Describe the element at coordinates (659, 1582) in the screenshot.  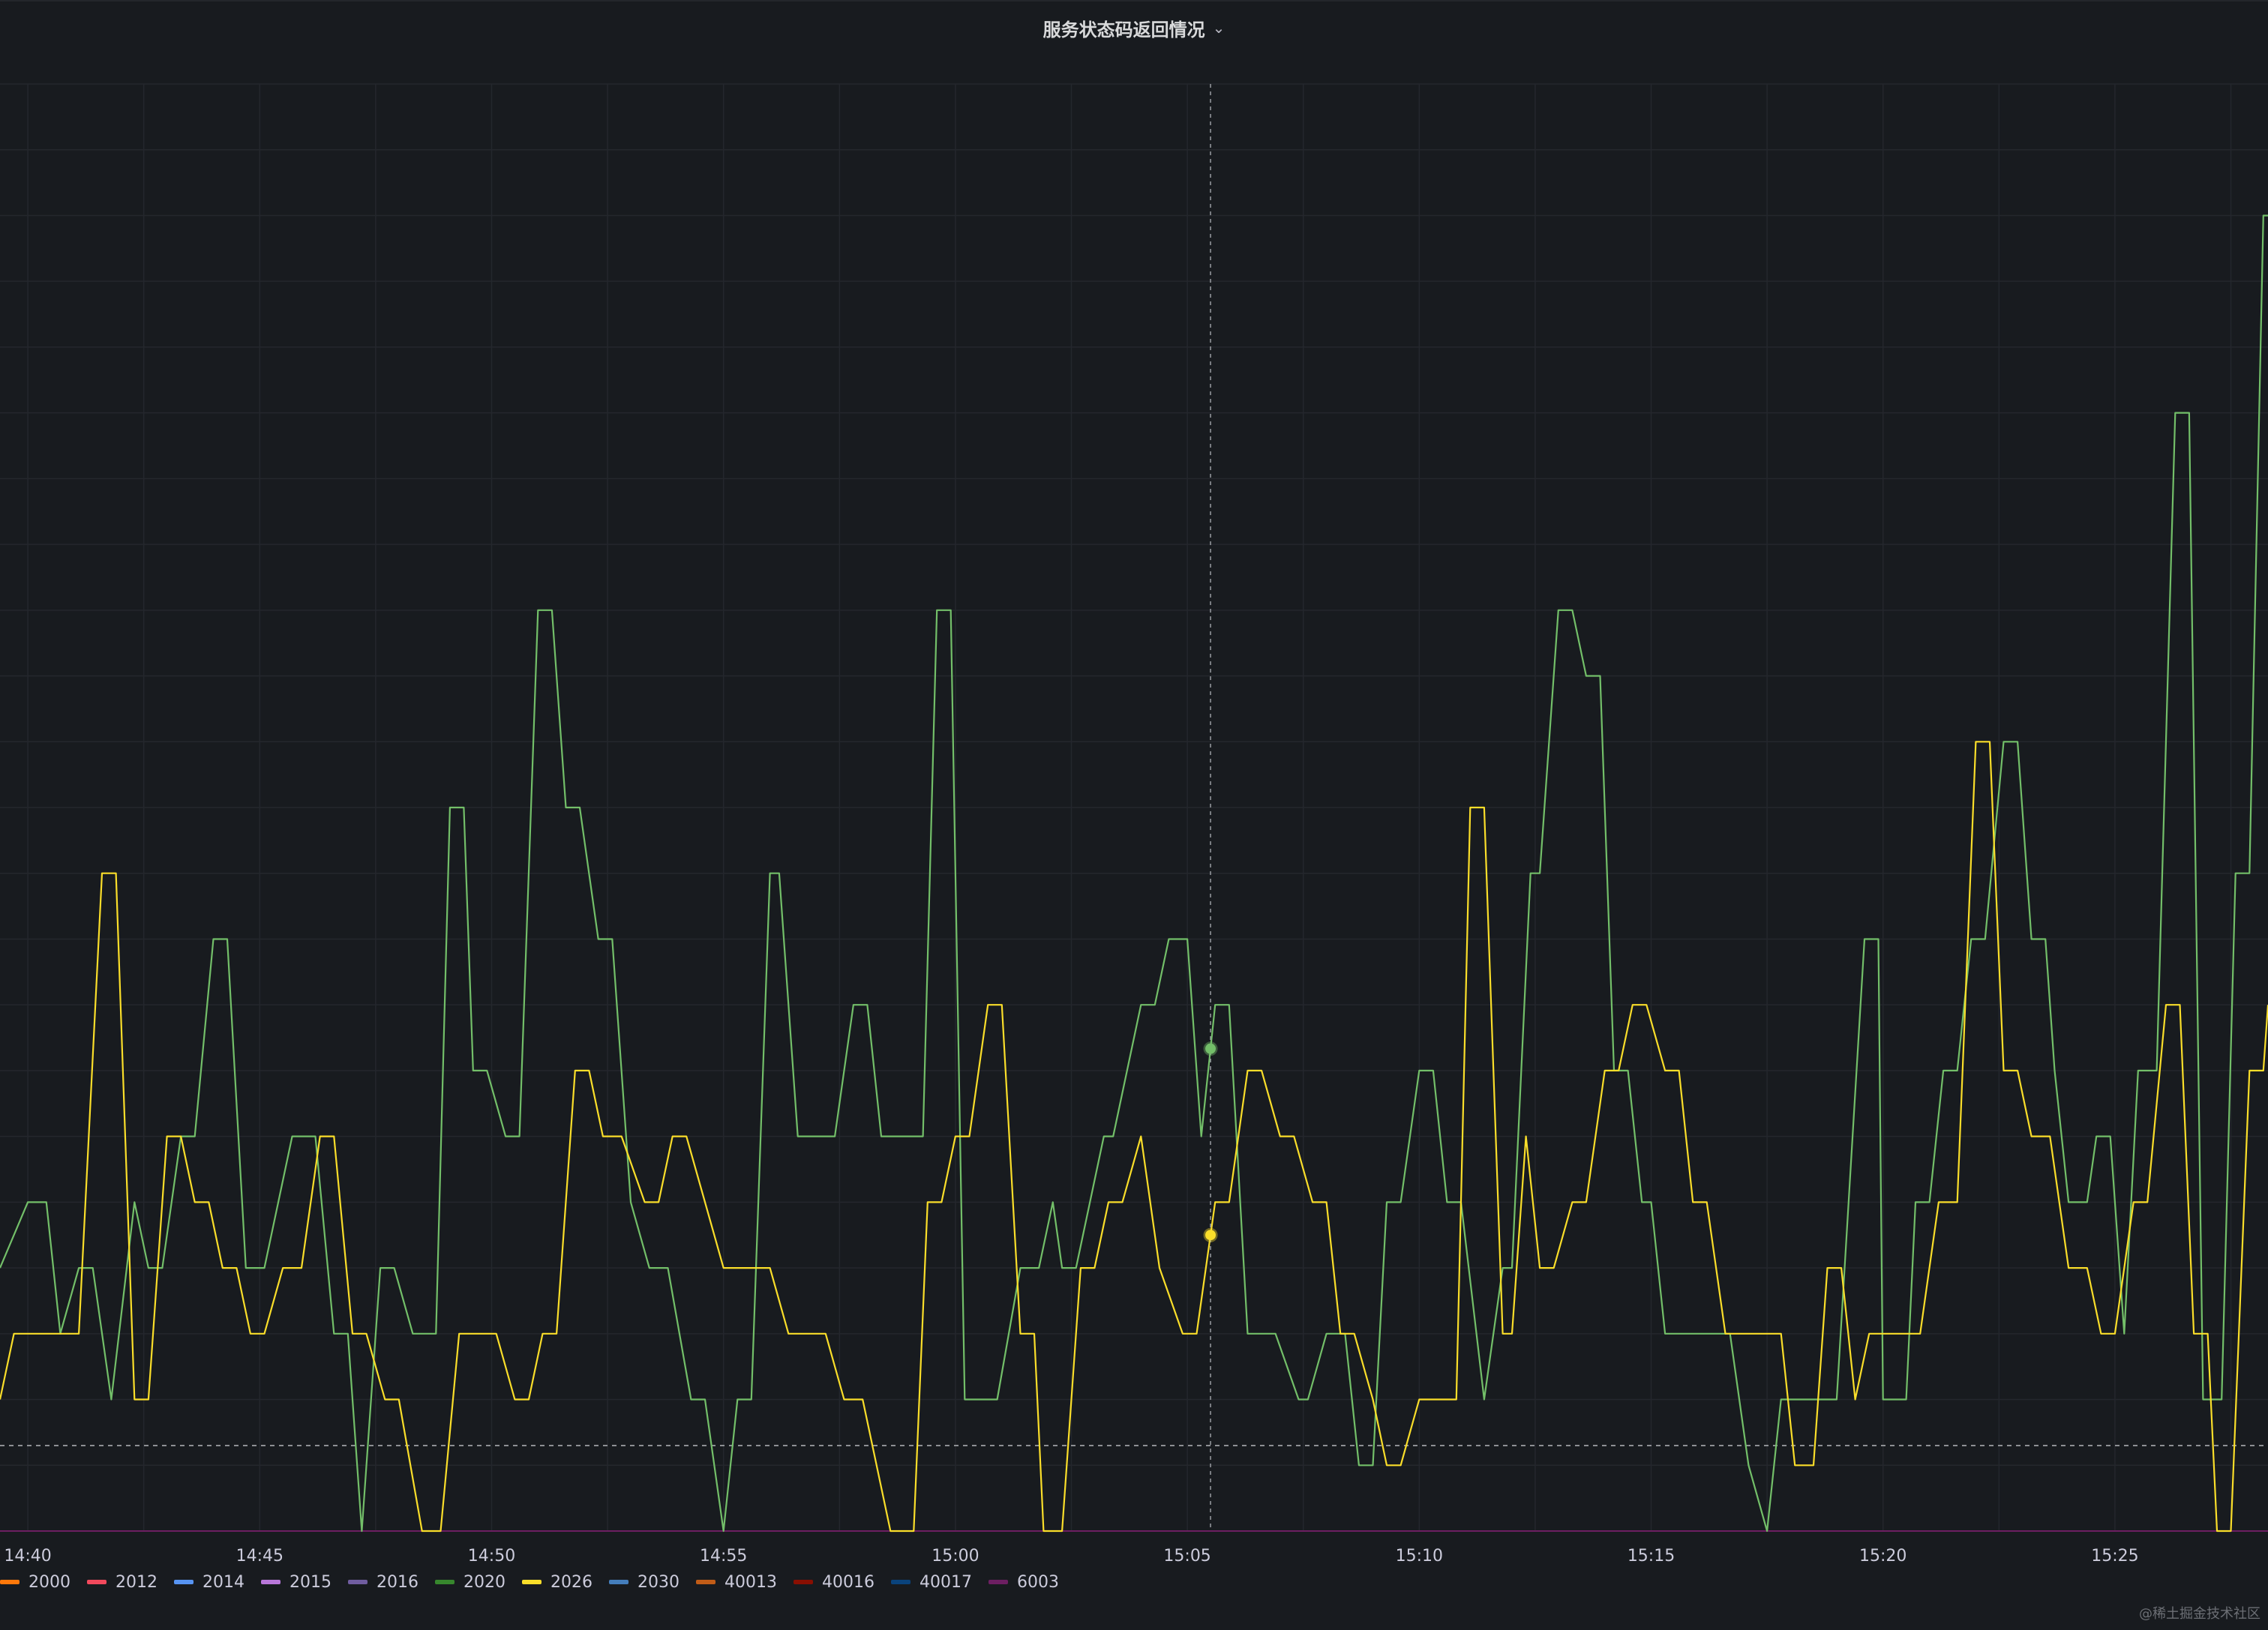
I see `legend-label: 2030` at that location.